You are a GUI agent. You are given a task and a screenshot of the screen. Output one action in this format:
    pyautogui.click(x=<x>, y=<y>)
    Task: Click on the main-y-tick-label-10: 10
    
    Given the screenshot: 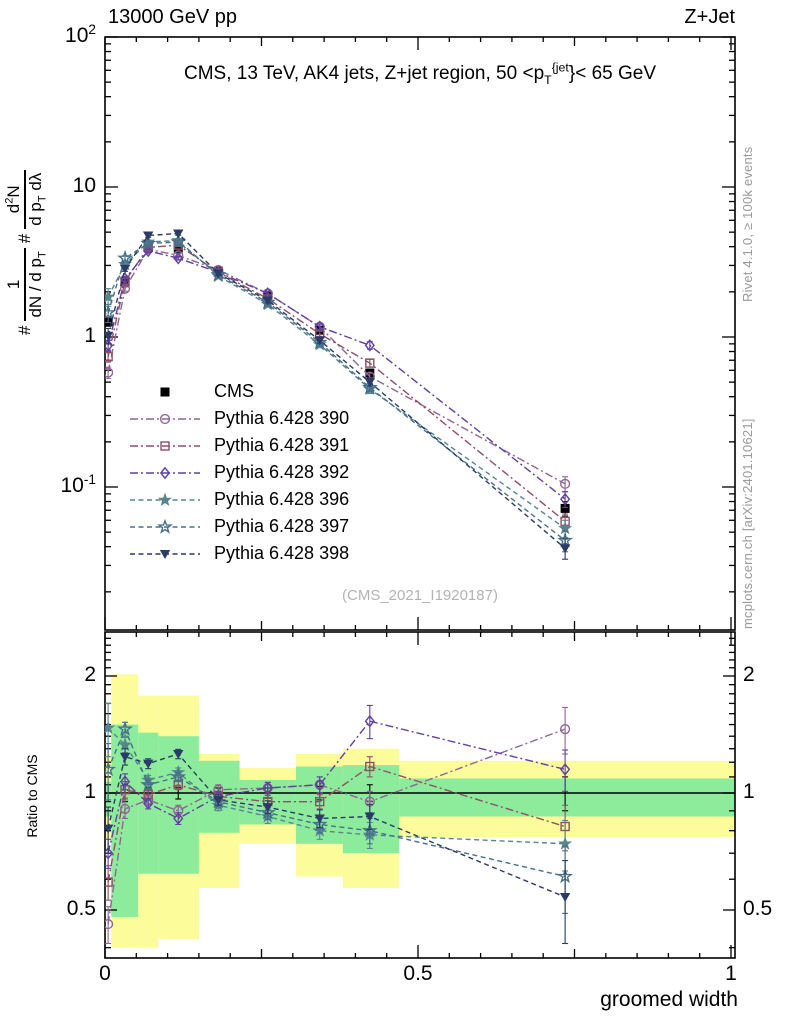 What is the action you would take?
    pyautogui.click(x=84, y=185)
    